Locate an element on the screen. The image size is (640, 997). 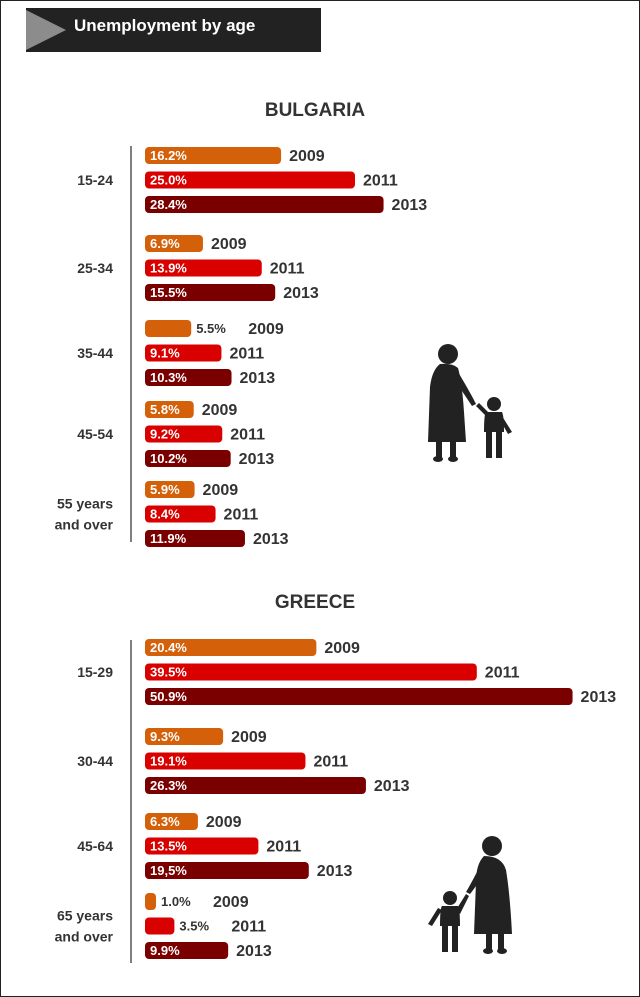
age-group-label: 55 years is located at coordinates (85, 504).